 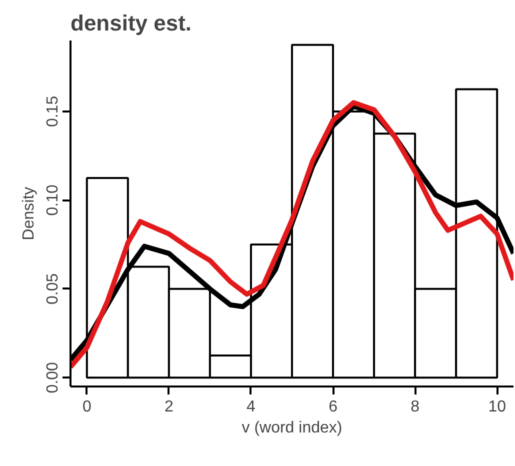 What do you see at coordinates (29, 213) in the screenshot?
I see `y-axis-title: Density` at bounding box center [29, 213].